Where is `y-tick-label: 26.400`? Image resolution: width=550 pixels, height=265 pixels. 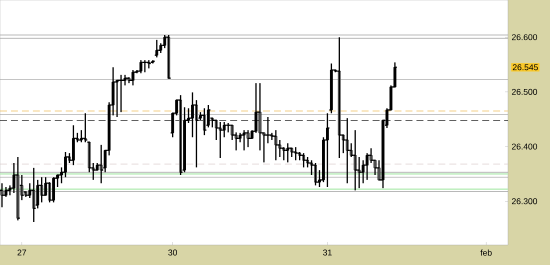
y-tick-label: 26.400 is located at coordinates (525, 147).